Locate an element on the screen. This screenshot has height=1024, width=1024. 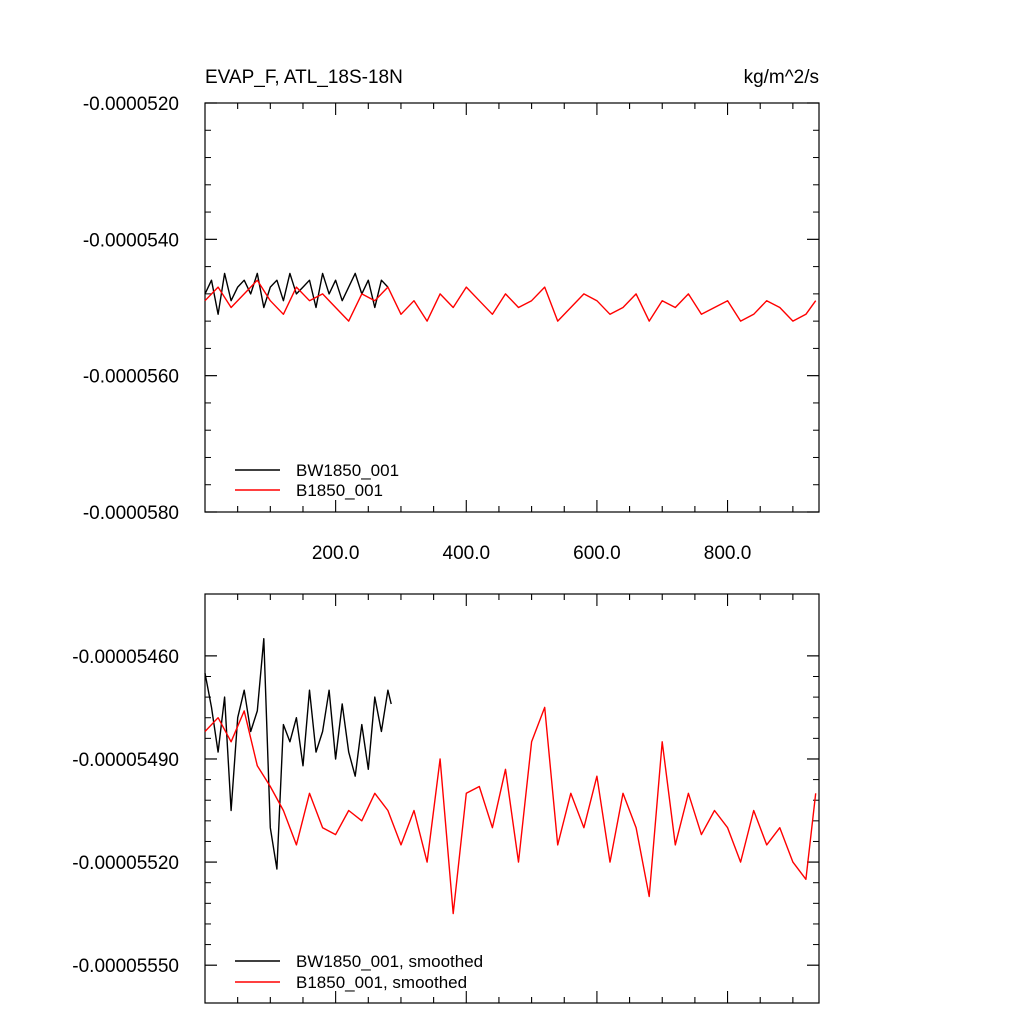
top-ytick-label: -0.0000540 is located at coordinates (131, 240).